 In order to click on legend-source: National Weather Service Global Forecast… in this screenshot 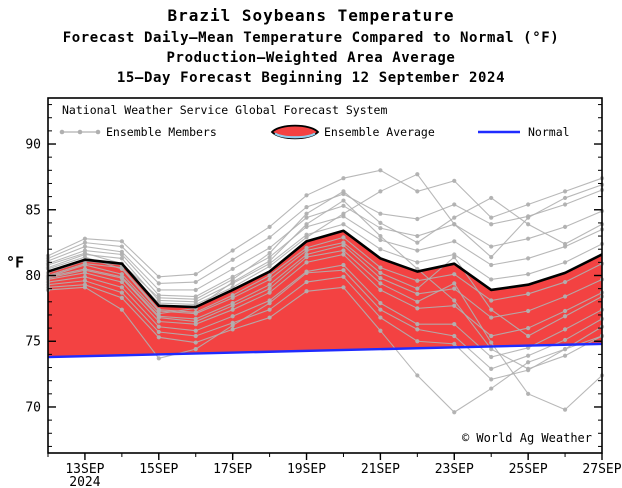, I will do `click(224, 110)`.